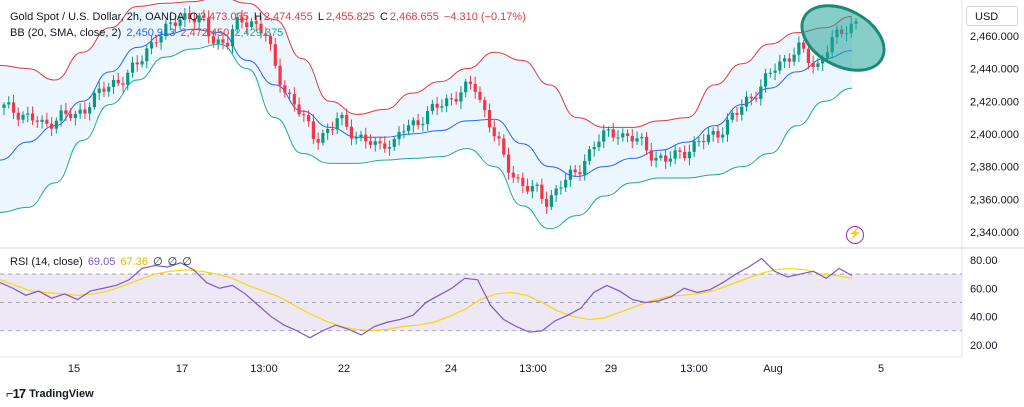 This screenshot has height=407, width=1024. I want to click on price-tick-label: 2,420.000, so click(994, 102).